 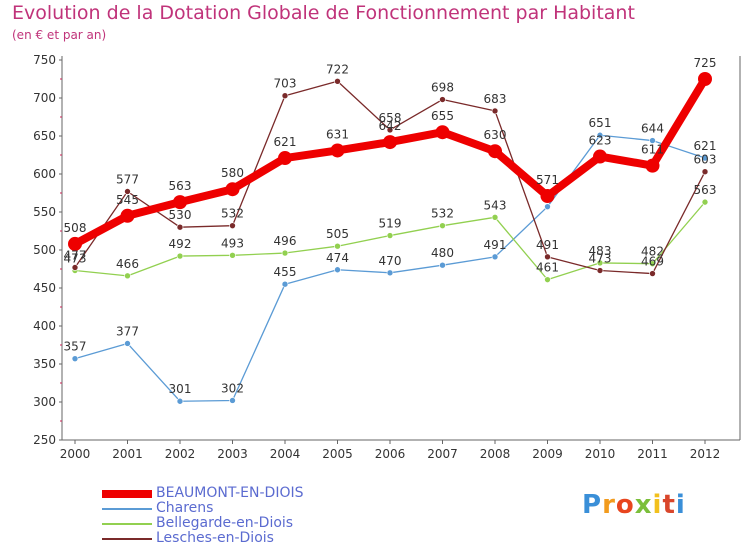 What do you see at coordinates (495, 205) in the screenshot?
I see `data-label-bellegarde-en-diois: 543` at bounding box center [495, 205].